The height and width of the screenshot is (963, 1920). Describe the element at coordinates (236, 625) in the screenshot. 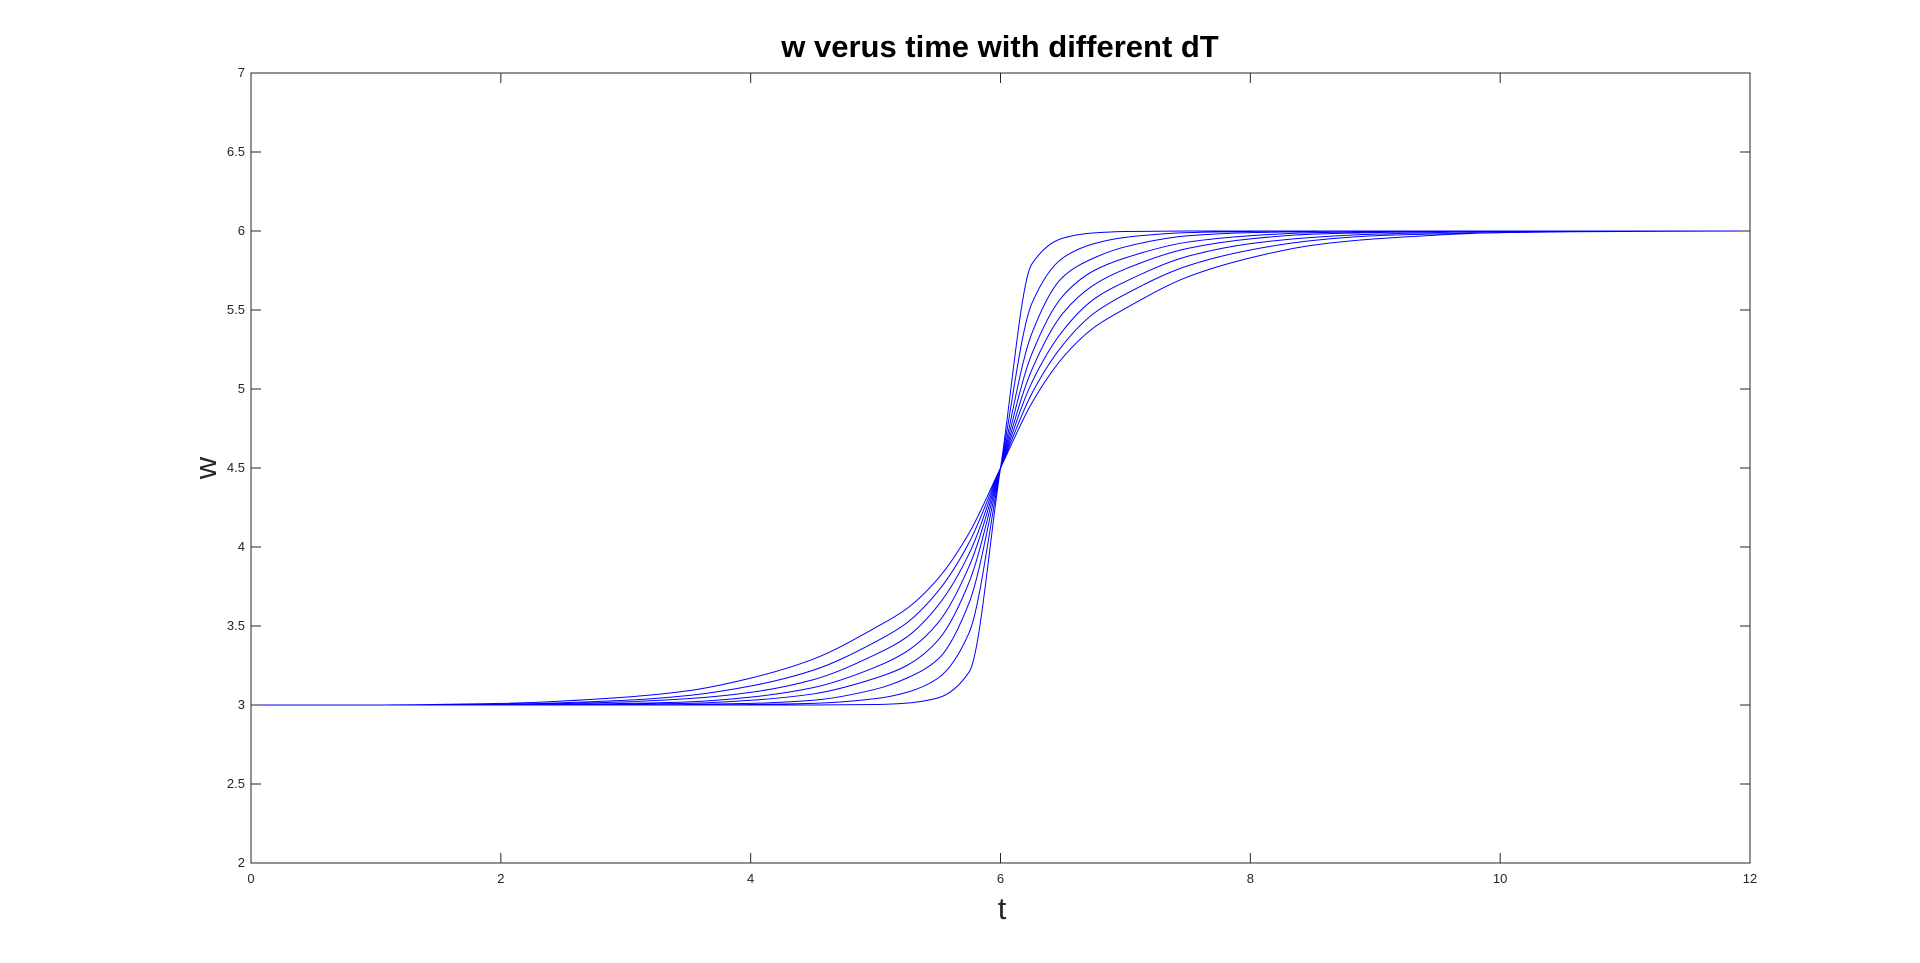

I see `y-tick-label: 3.5` at that location.